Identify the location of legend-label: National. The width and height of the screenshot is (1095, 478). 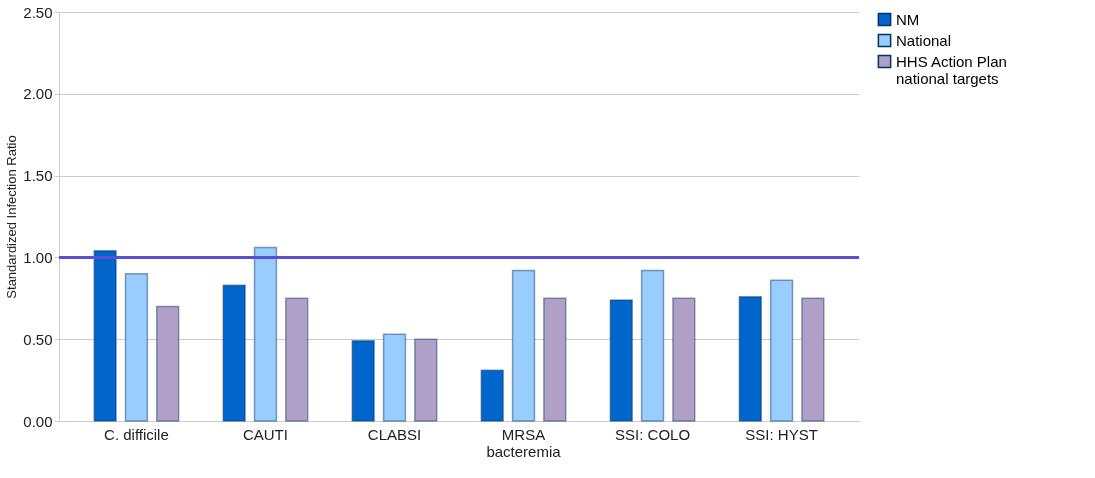
(924, 40).